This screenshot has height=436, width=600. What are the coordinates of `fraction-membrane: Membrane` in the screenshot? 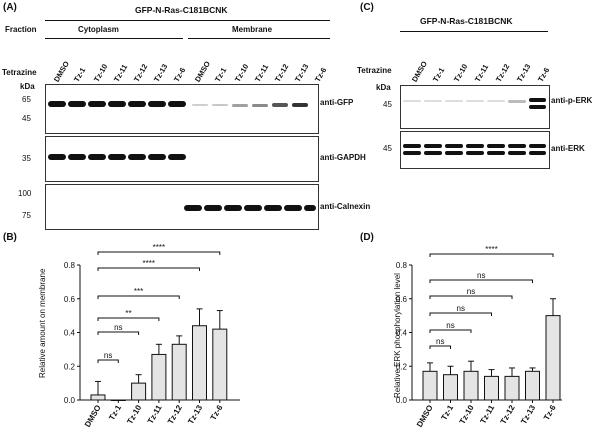 It's located at (252, 29).